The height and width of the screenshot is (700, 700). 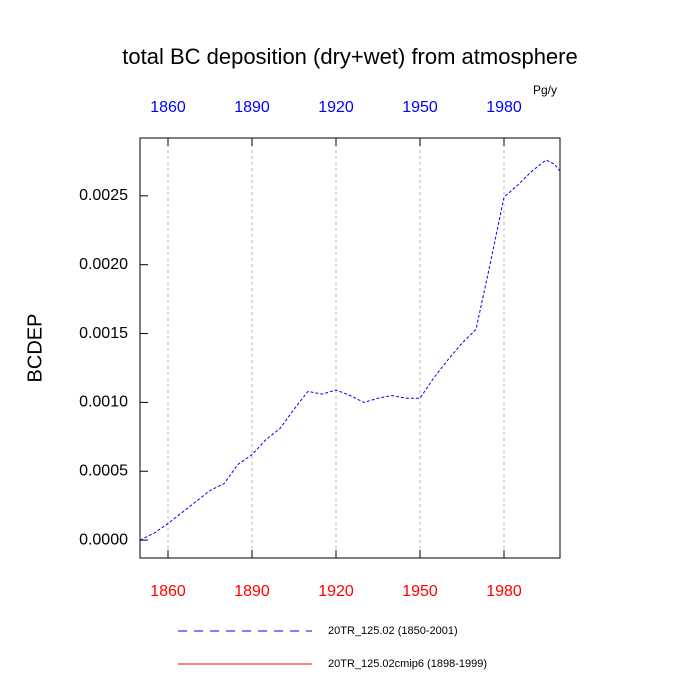 I want to click on x-tick-label: 1890, so click(x=252, y=591).